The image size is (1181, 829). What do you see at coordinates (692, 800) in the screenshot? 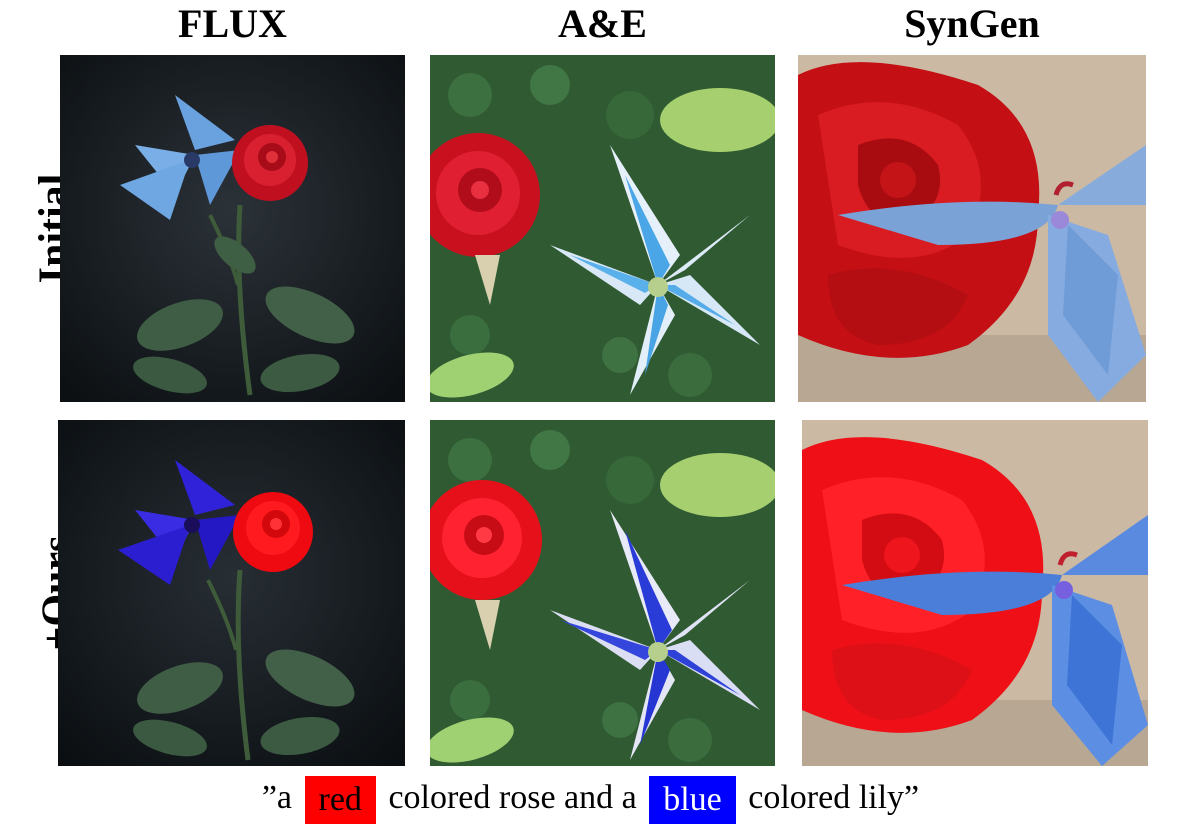
I see `caption-blue-chip: blue` at bounding box center [692, 800].